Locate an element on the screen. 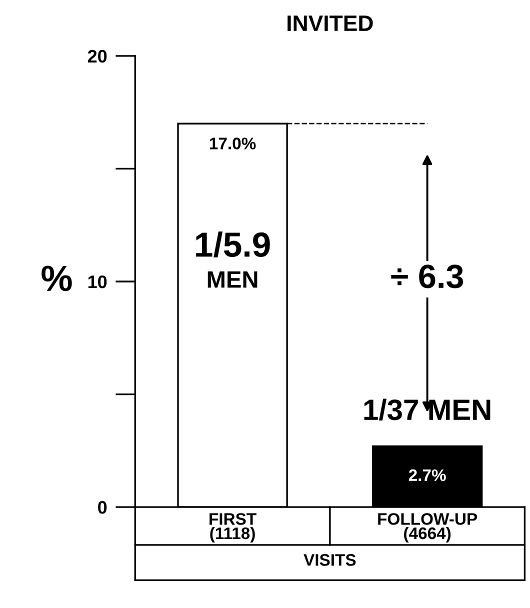 Image resolution: width=530 pixels, height=608 pixels. y-tick-label: 0 is located at coordinates (102, 507).